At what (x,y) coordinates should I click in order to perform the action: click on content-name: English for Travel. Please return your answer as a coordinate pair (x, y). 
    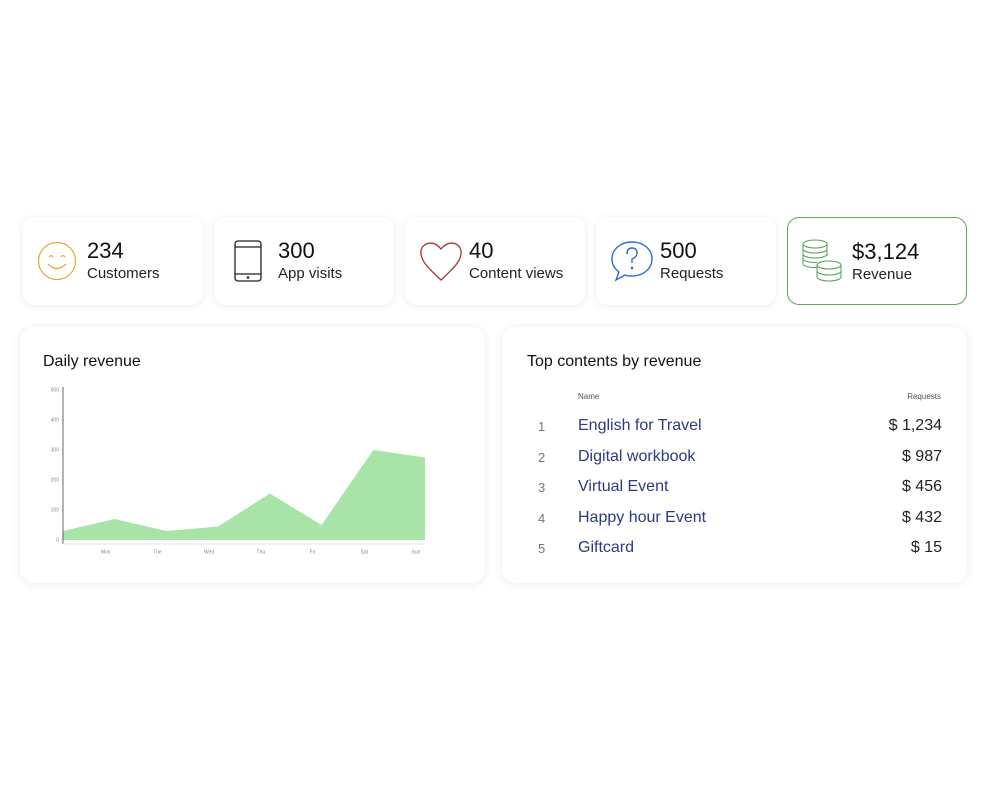
    Looking at the image, I should click on (640, 425).